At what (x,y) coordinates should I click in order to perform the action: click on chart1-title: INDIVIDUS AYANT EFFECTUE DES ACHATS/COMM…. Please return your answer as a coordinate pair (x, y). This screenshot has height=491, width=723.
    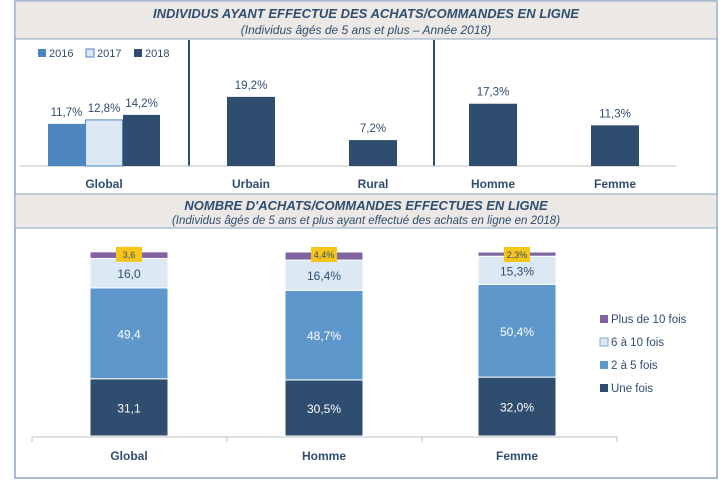
    Looking at the image, I should click on (366, 13).